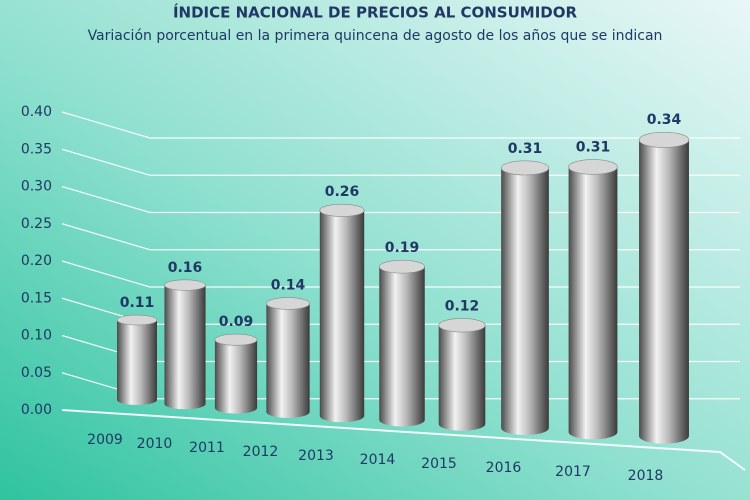 The image size is (750, 500). Describe the element at coordinates (342, 192) in the screenshot. I see `value-label: 0.26` at that location.